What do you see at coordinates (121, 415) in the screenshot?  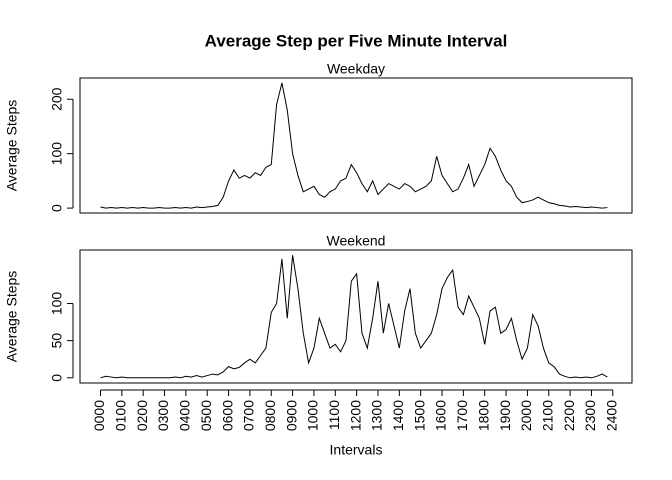 I see `x-tick-label: 0100` at bounding box center [121, 415].